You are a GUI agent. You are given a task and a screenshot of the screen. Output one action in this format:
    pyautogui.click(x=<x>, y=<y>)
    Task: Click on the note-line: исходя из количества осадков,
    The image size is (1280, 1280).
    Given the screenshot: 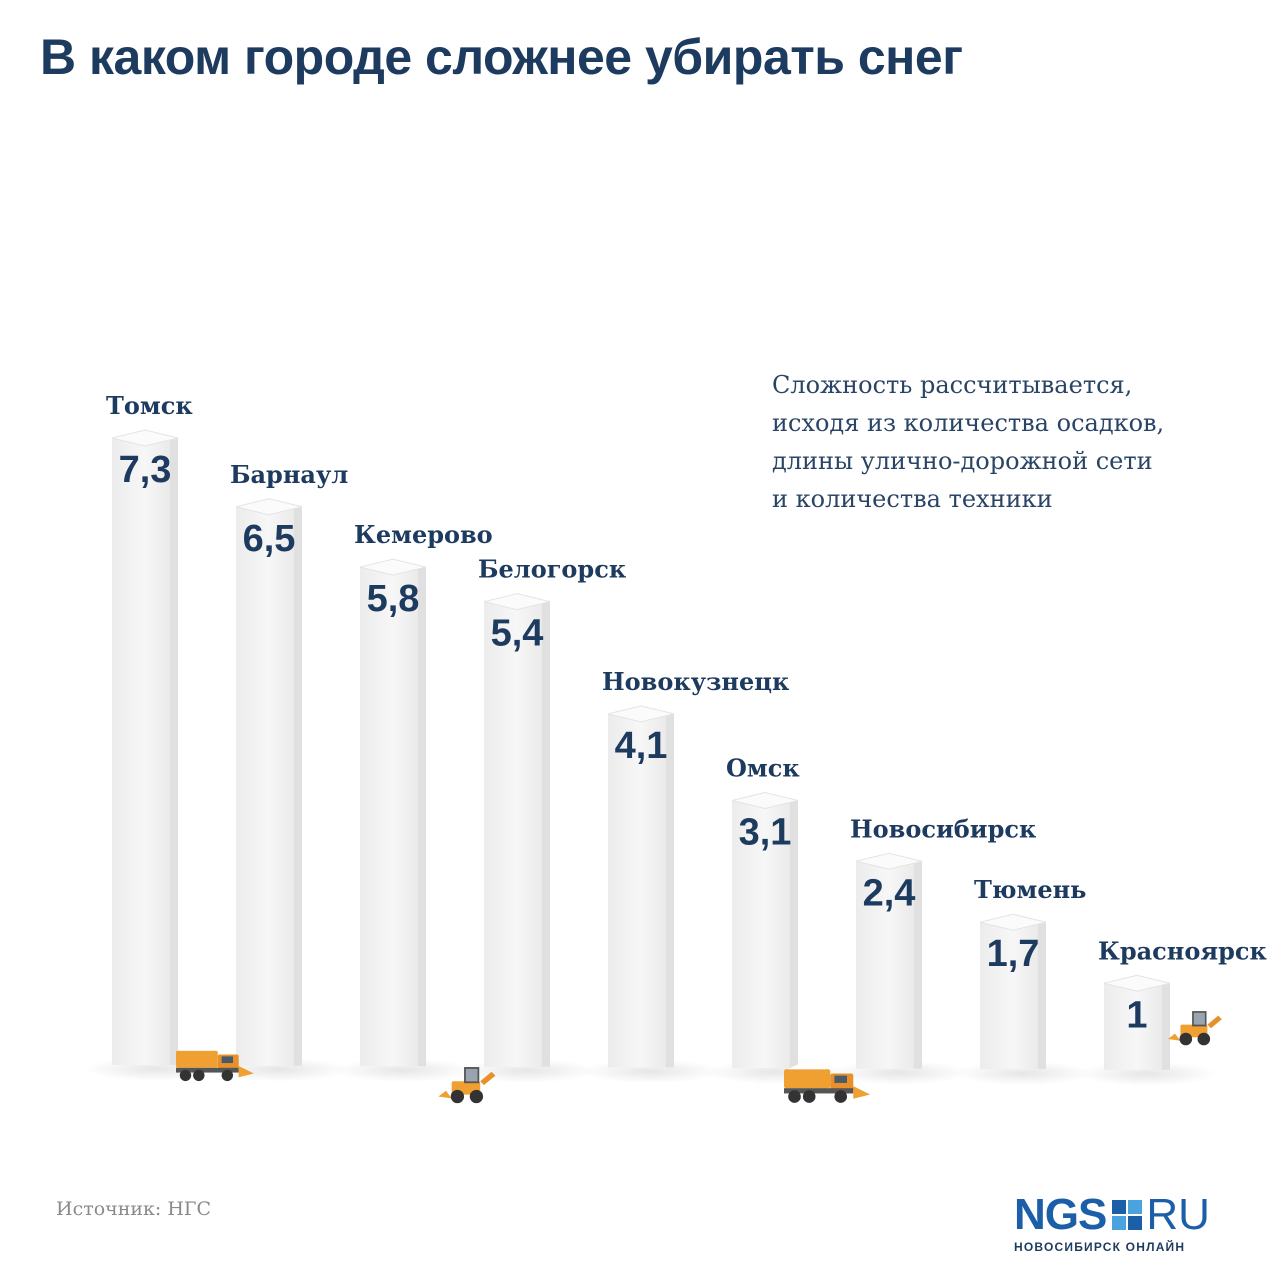 What is the action you would take?
    pyautogui.click(x=968, y=423)
    